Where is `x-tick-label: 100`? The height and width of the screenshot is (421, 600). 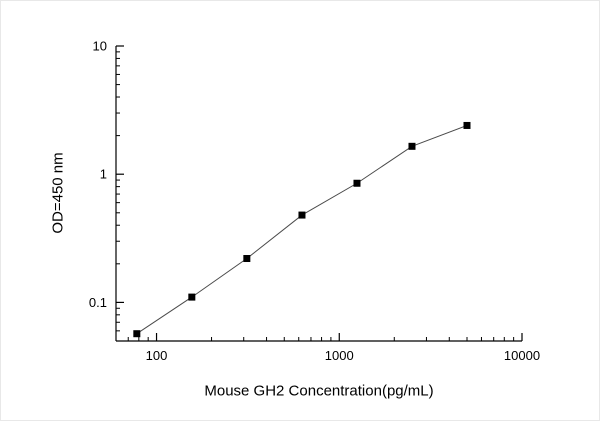
x-tick-label: 100 is located at coordinates (157, 355).